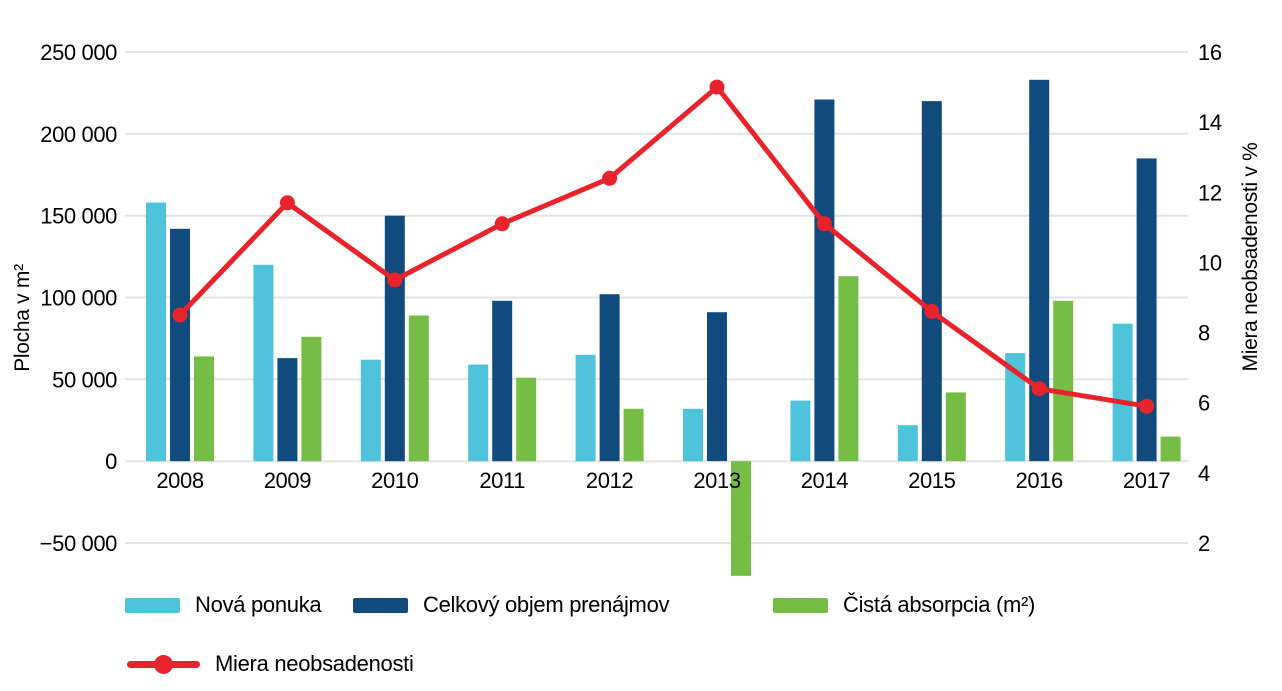 This screenshot has width=1282, height=691. What do you see at coordinates (394, 338) in the screenshot?
I see `bar-series1-2010` at bounding box center [394, 338].